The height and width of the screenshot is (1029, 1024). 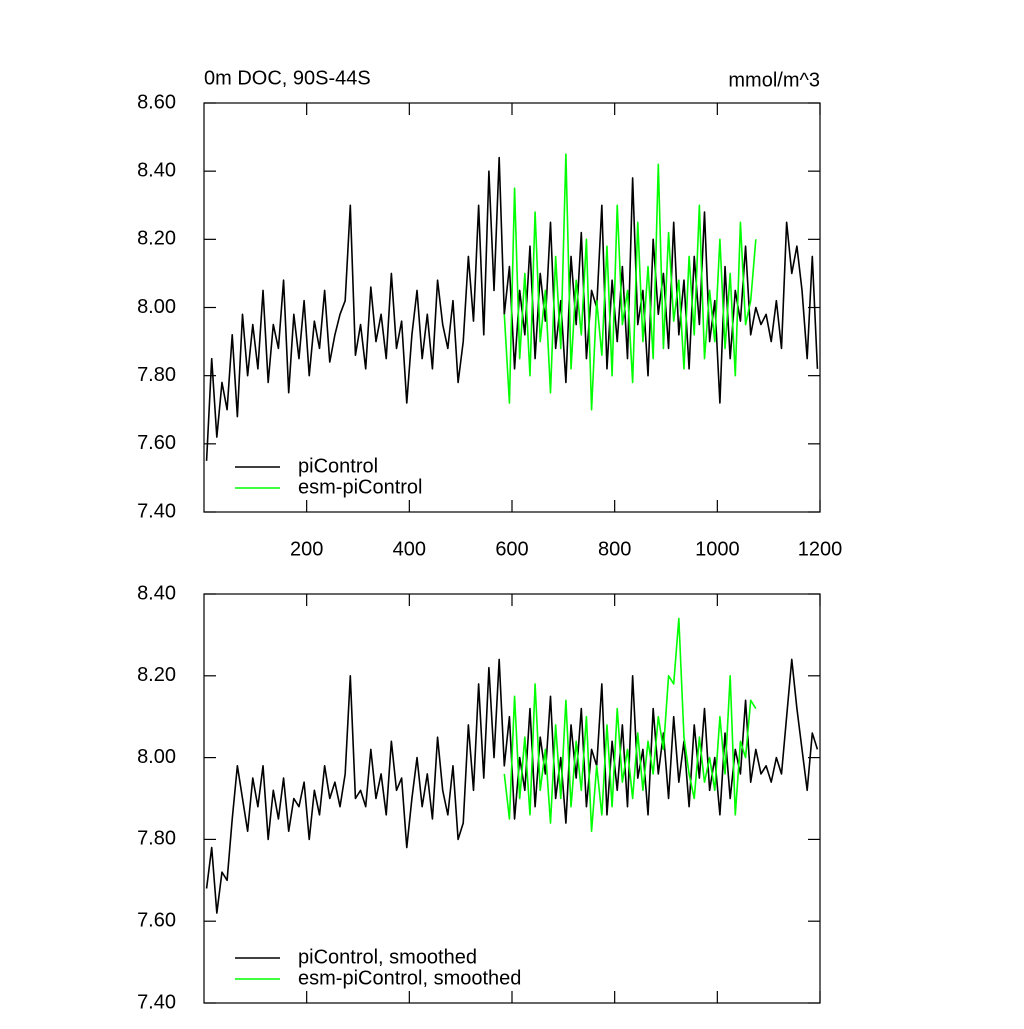 I want to click on x-tick-label: 1000, so click(x=717, y=549).